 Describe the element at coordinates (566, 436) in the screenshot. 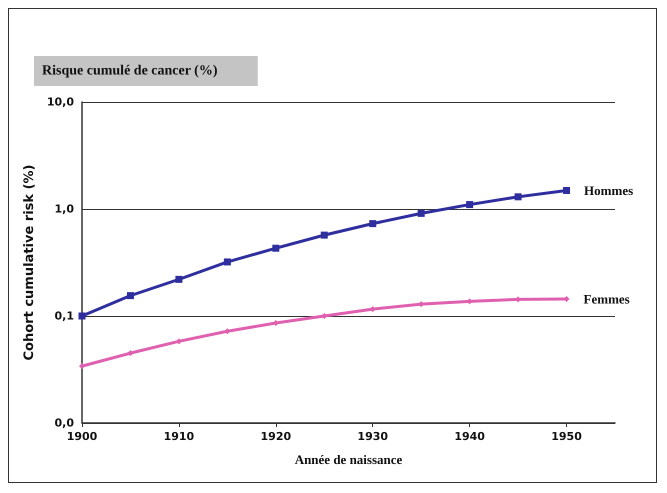

I see `x-tick-label: 1950` at that location.